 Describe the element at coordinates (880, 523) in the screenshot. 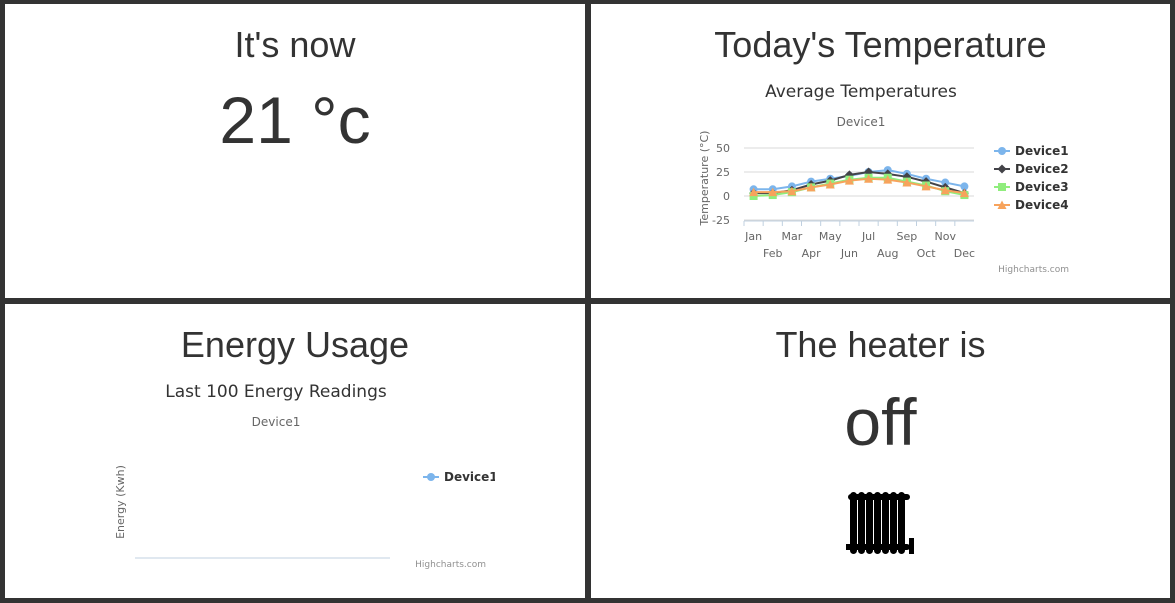

I see `radiator-icon` at that location.